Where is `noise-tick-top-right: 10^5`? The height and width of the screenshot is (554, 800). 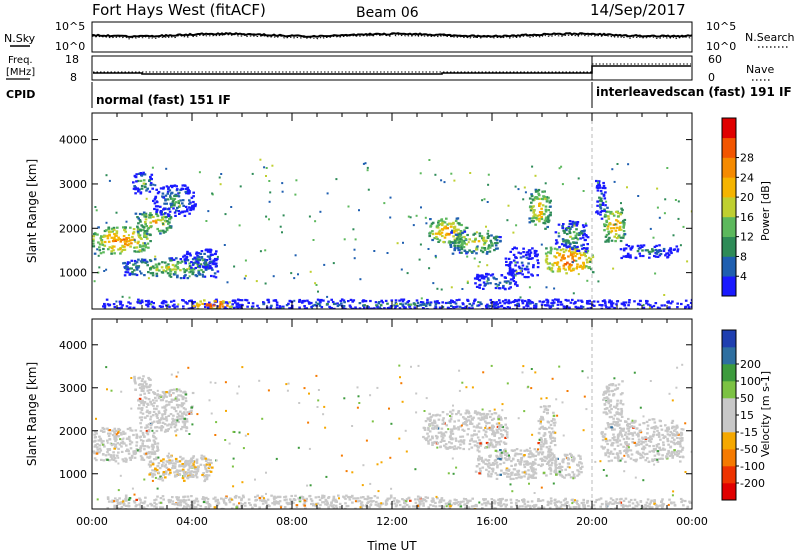 noise-tick-top-right: 10^5 is located at coordinates (721, 26).